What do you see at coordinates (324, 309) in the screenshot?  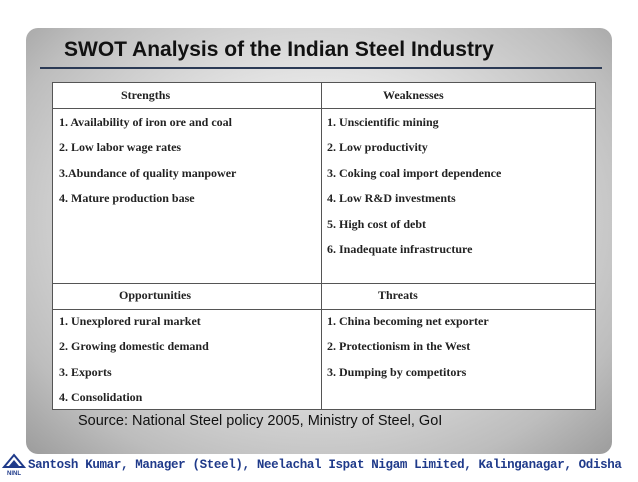 I see `header-divider-bottom` at bounding box center [324, 309].